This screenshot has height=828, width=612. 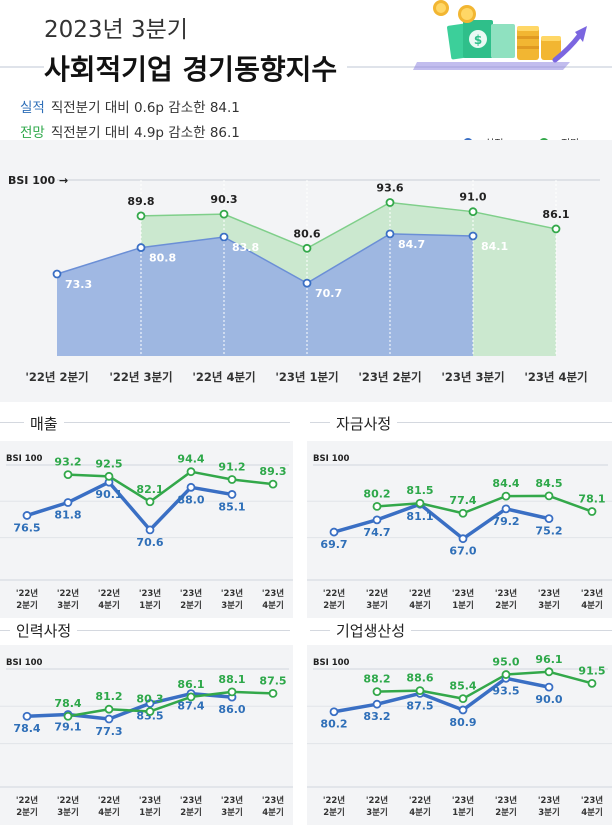 I want to click on forecast-value-label: 93.2, so click(x=67, y=462).